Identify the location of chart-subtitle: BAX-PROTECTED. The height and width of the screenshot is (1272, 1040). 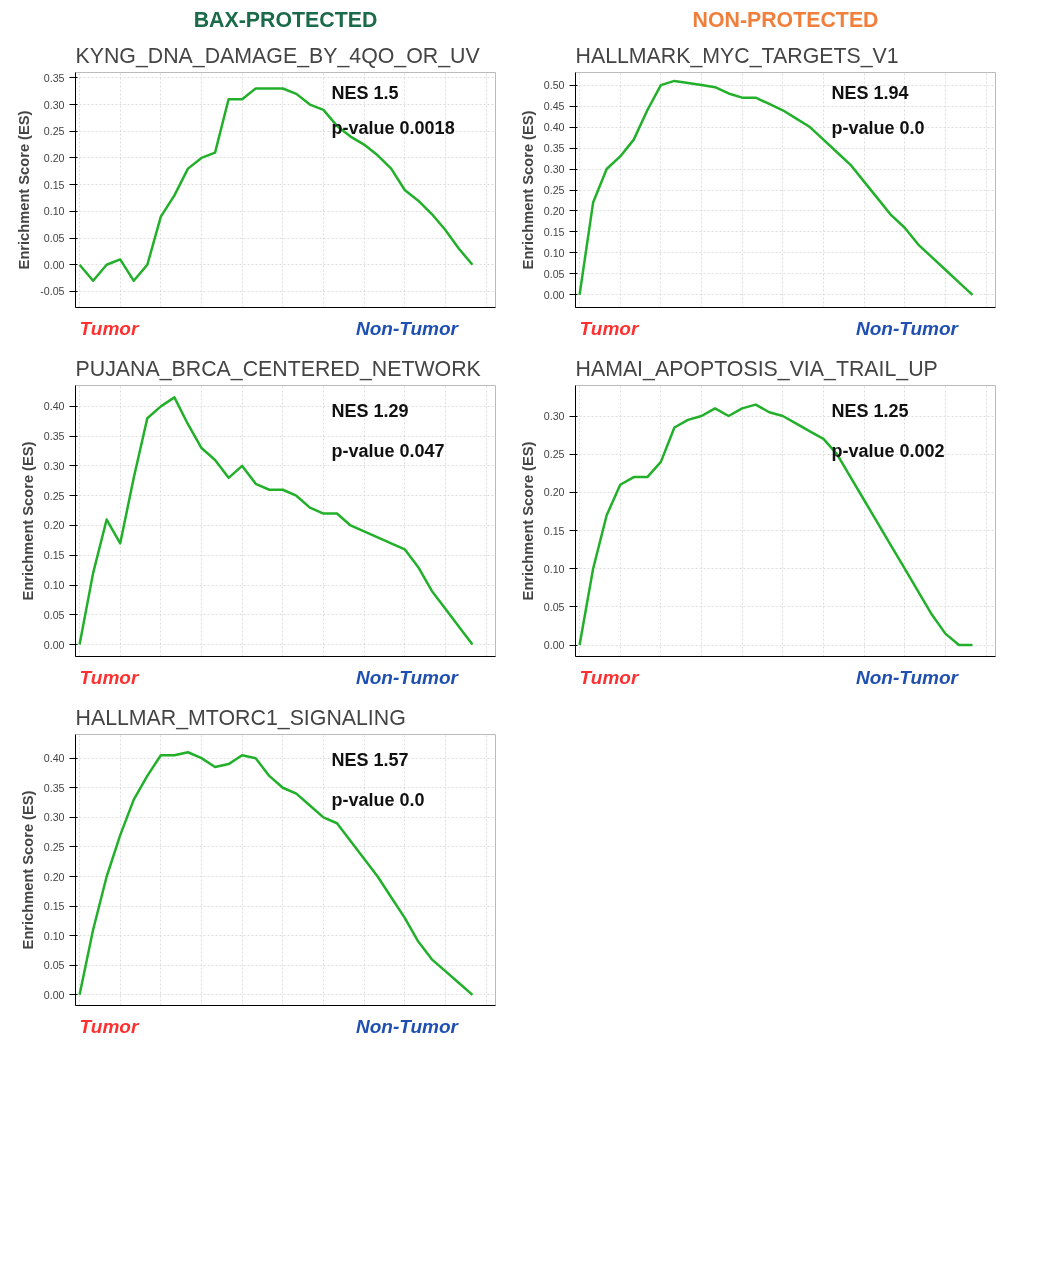
(285, 19).